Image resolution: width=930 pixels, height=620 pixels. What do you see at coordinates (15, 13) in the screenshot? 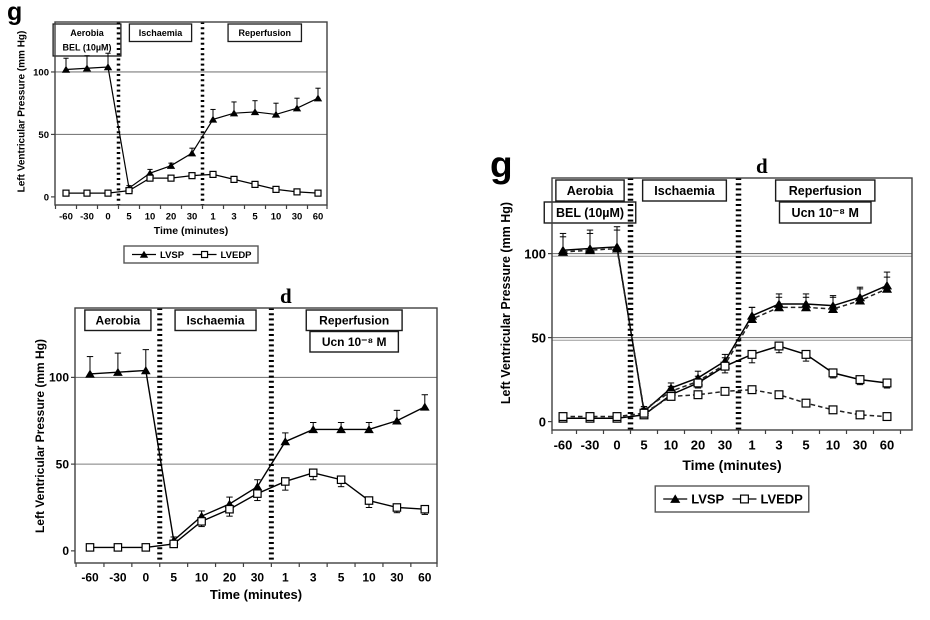
I see `panel-label-g: g` at bounding box center [15, 13].